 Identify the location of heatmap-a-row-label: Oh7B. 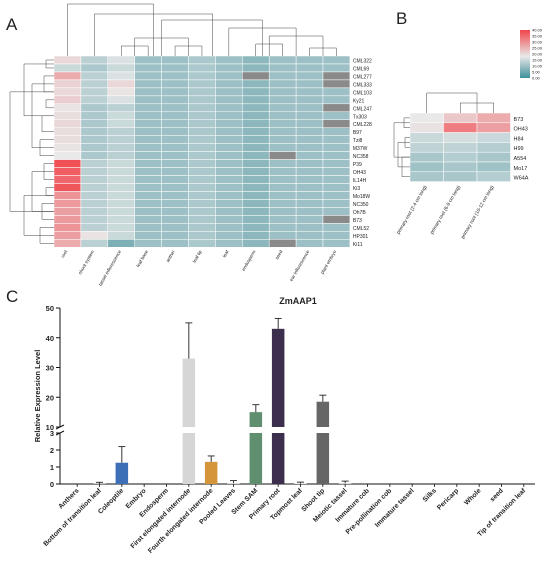
(359, 213).